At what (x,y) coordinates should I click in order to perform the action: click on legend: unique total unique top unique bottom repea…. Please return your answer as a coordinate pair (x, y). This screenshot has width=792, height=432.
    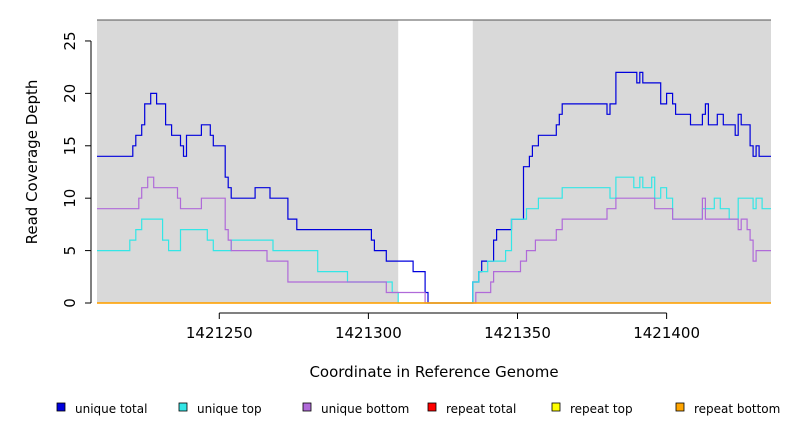
    Looking at the image, I should click on (418, 409).